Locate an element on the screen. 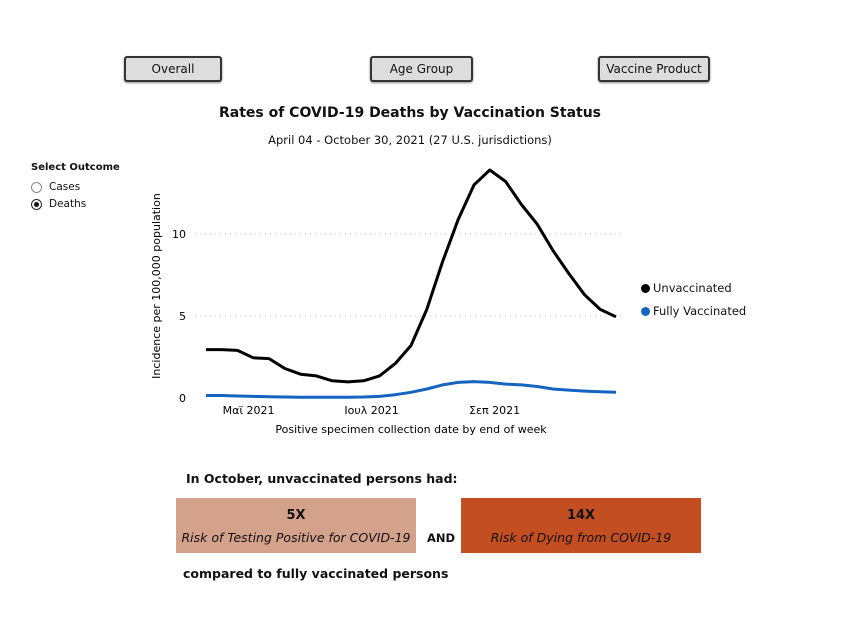  box-value: 14X is located at coordinates (581, 515).